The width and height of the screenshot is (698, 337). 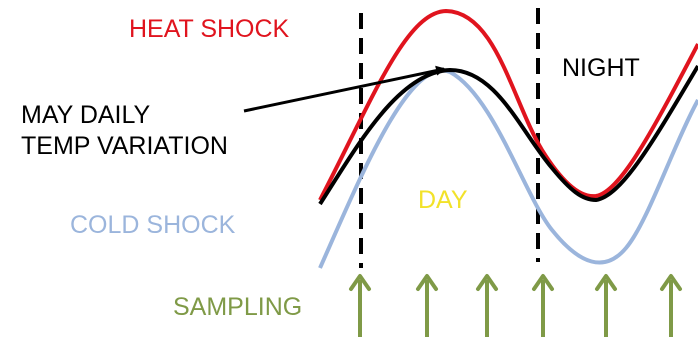 What do you see at coordinates (515, 305) in the screenshot?
I see `sampling-arrows` at bounding box center [515, 305].